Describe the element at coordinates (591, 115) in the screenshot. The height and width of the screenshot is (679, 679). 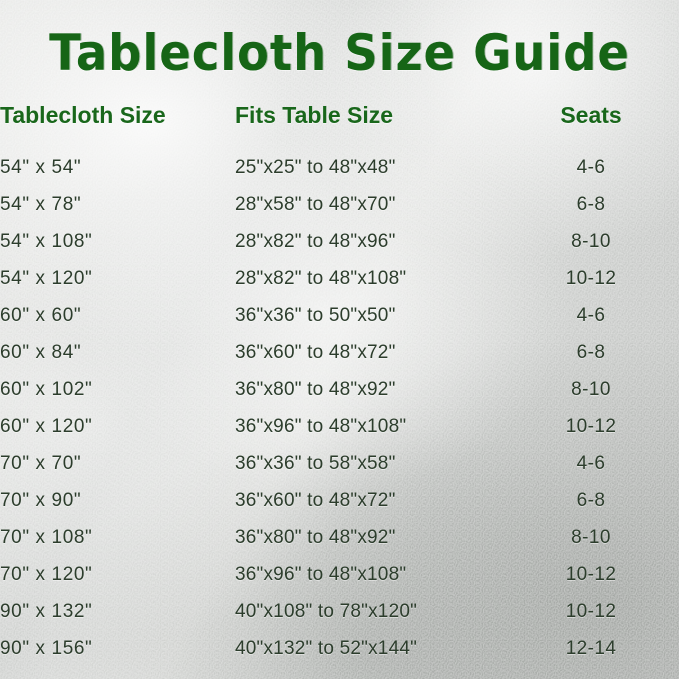
I see `column-header-seats: Seats` at that location.